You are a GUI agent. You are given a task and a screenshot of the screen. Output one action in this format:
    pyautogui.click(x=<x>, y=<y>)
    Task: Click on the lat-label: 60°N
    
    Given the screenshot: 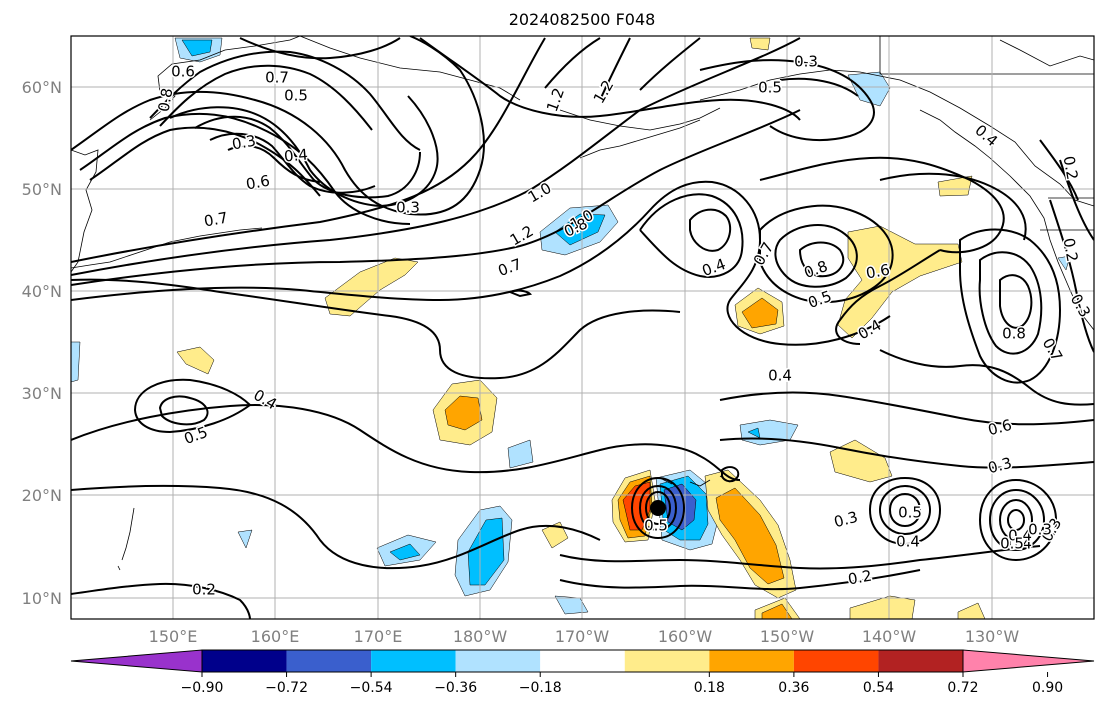 What is the action you would take?
    pyautogui.click(x=42, y=87)
    